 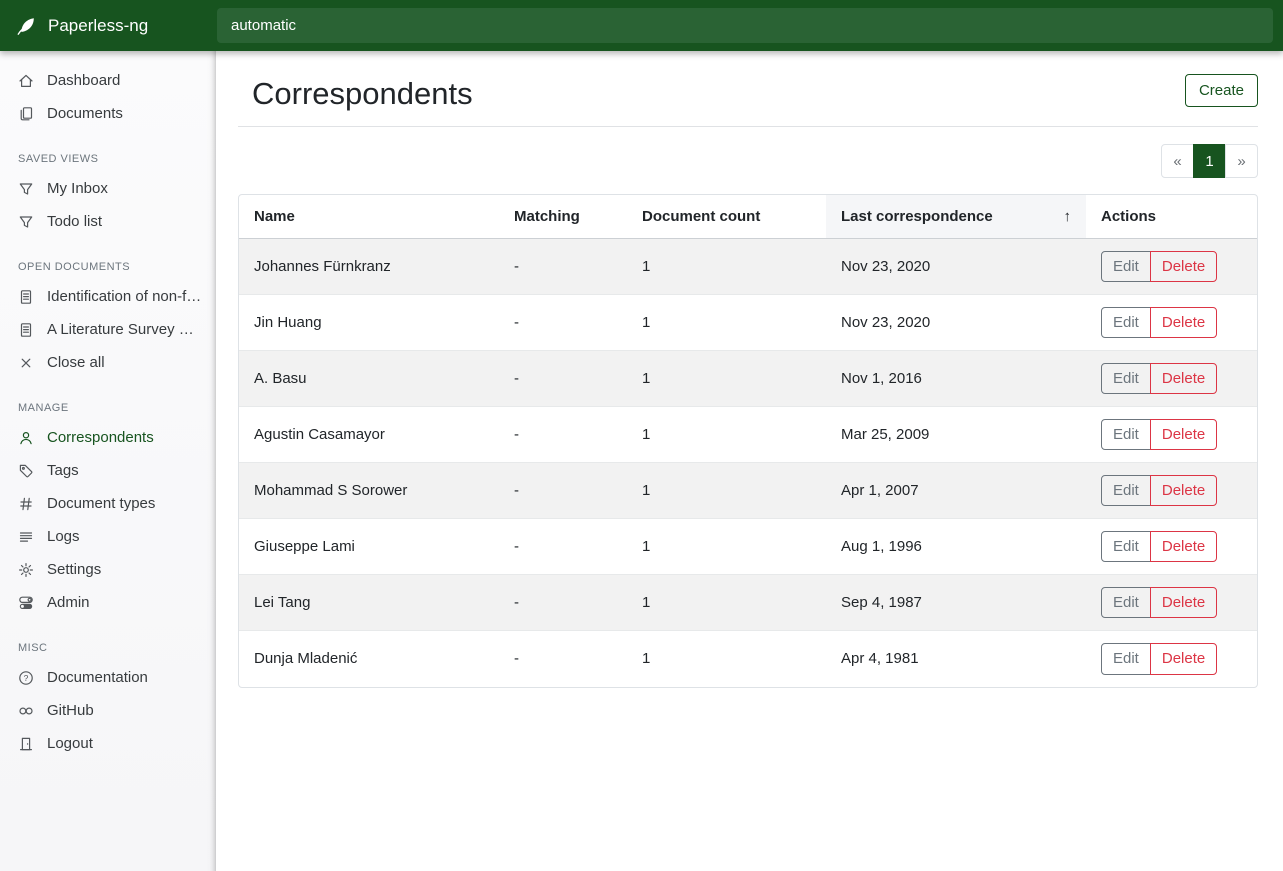 What do you see at coordinates (956, 434) in the screenshot?
I see `cell-last-correspondence: Mar 25, 2009` at bounding box center [956, 434].